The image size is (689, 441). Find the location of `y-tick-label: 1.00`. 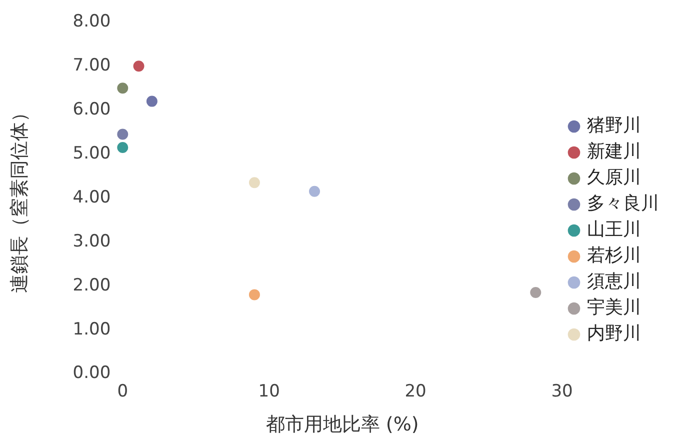

y-tick-label: 1.00 is located at coordinates (91, 329).